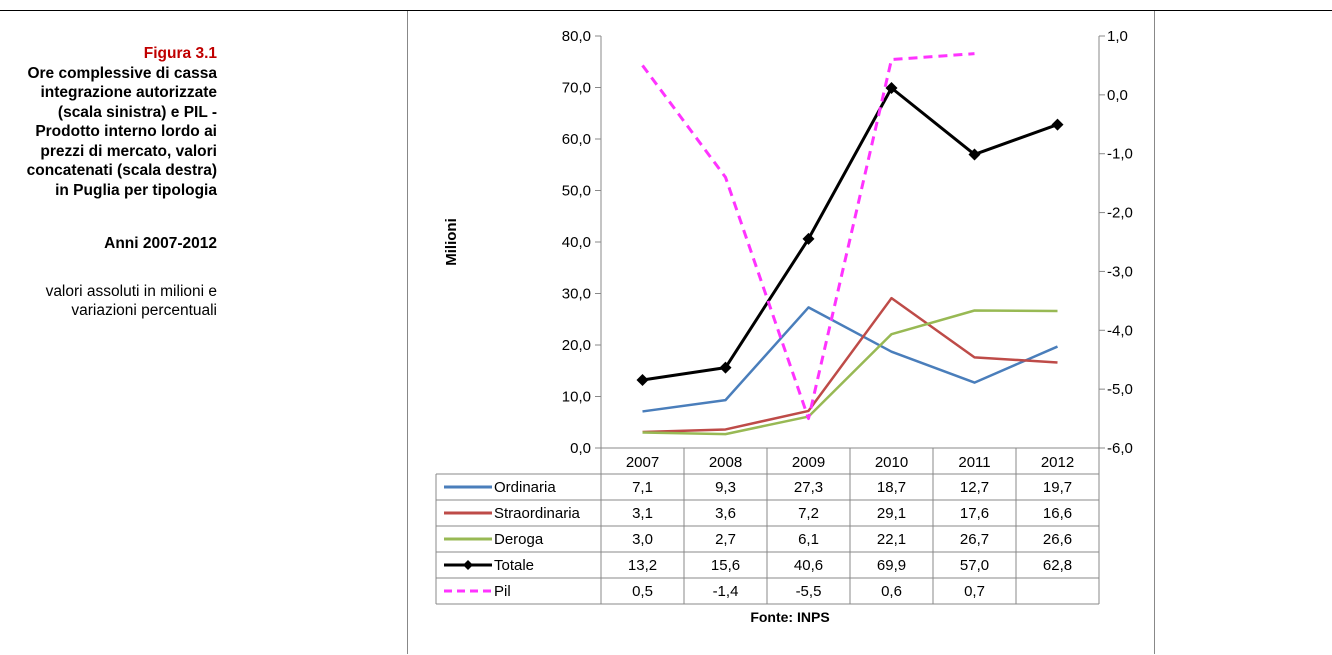  I want to click on data-label-ordinaria: 19,7, so click(1057, 487).